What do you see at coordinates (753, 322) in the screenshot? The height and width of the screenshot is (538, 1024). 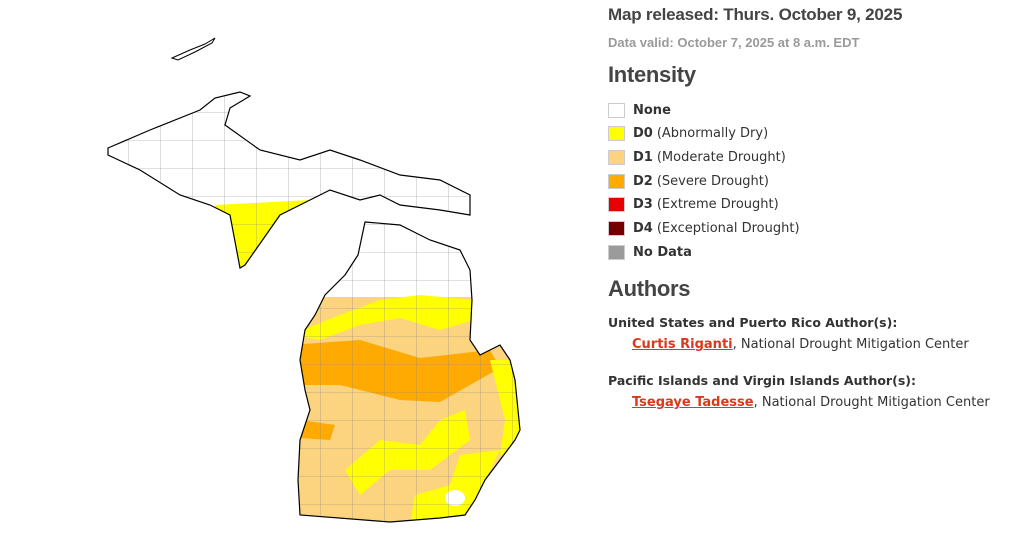 I see `author-heading: United States and Puerto Rico Author(s):` at bounding box center [753, 322].